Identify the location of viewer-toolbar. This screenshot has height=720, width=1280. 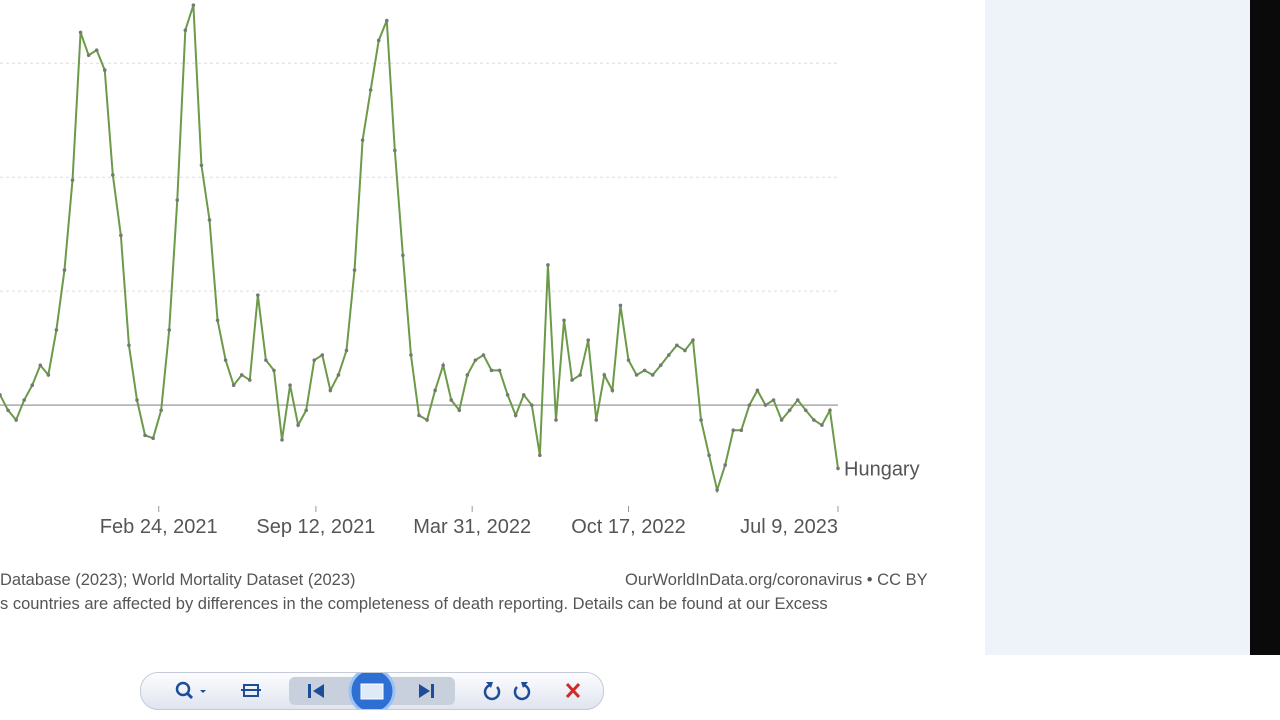
(372, 691).